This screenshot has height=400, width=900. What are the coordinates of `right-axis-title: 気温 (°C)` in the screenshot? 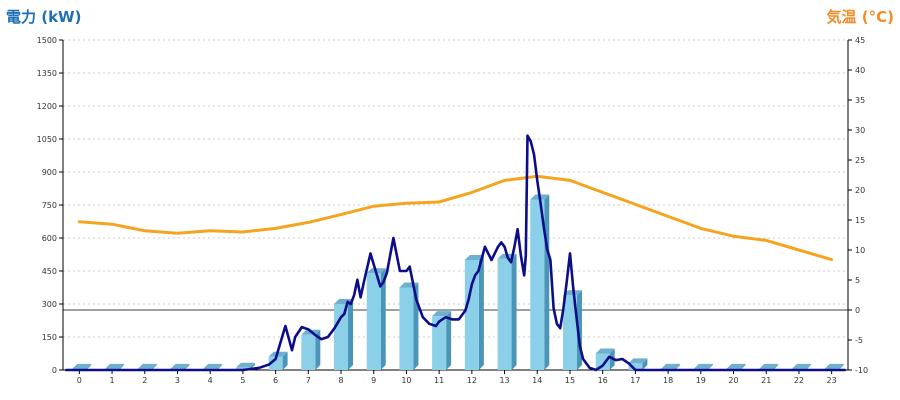 It's located at (860, 17).